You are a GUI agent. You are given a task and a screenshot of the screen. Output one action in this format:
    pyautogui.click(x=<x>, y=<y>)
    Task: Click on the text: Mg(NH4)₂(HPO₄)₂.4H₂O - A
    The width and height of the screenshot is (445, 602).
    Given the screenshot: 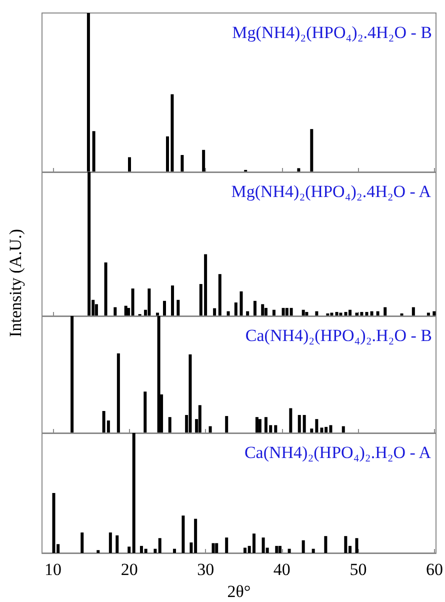 What is the action you would take?
    pyautogui.click(x=331, y=191)
    